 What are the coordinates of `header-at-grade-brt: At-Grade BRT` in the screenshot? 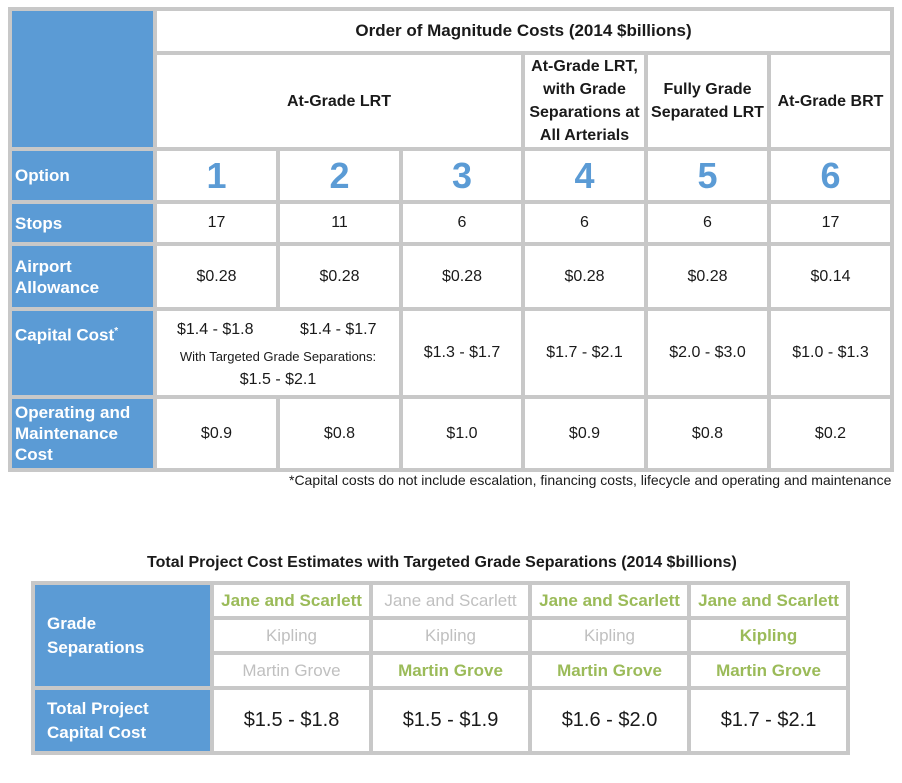 It's located at (830, 101).